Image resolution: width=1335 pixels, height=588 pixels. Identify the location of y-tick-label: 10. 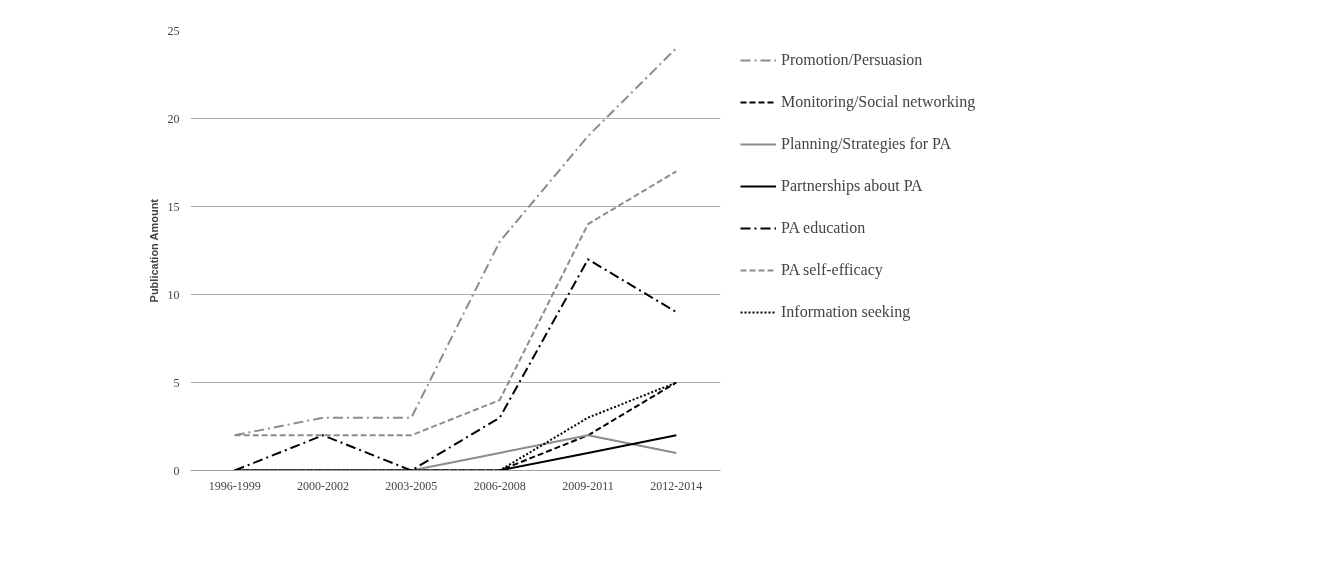
(173, 294).